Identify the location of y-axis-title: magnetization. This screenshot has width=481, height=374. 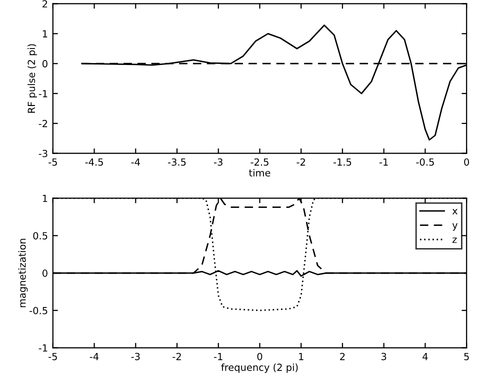
(23, 273).